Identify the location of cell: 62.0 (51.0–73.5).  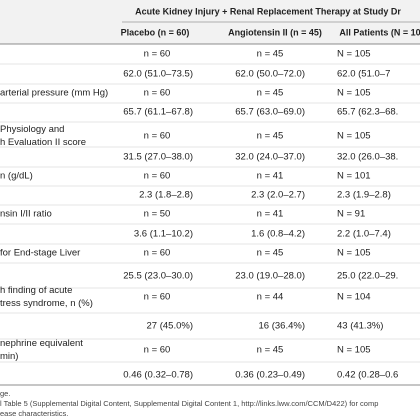
(158, 74).